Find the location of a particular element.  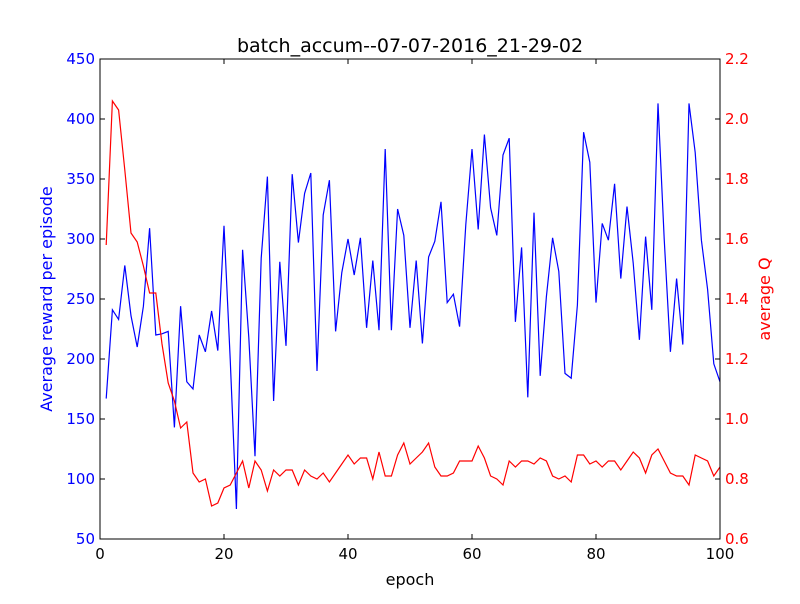

y-tick-label-right: 2.0 is located at coordinates (737, 119).